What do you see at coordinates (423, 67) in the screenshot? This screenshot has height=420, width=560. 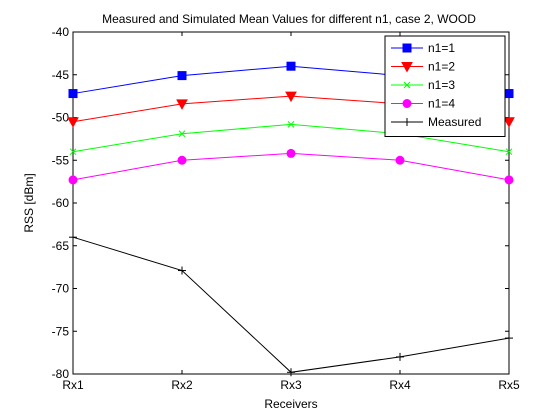 I see `legend-entry: n1=2` at bounding box center [423, 67].